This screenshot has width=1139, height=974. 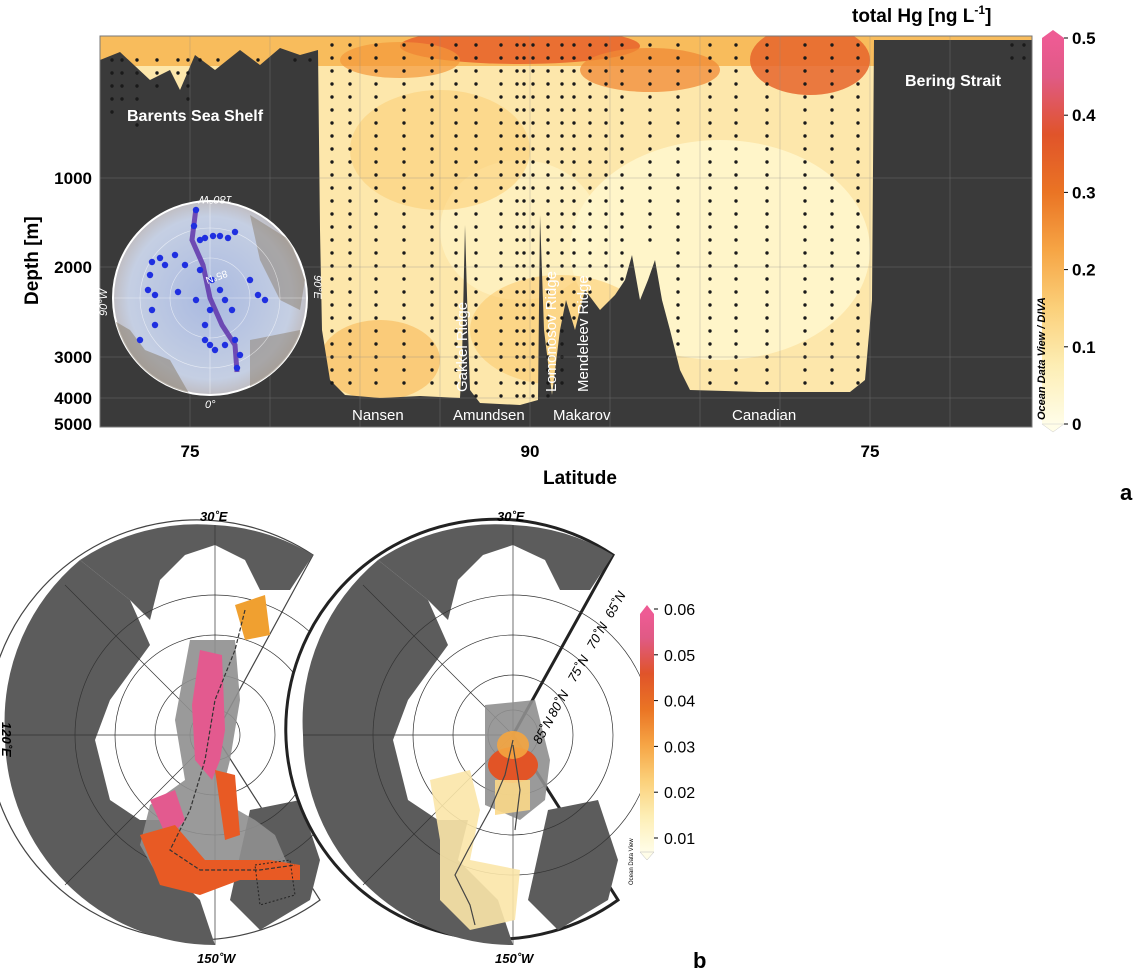 I want to click on lat-label-65n: 65˚N, so click(x=615, y=604).